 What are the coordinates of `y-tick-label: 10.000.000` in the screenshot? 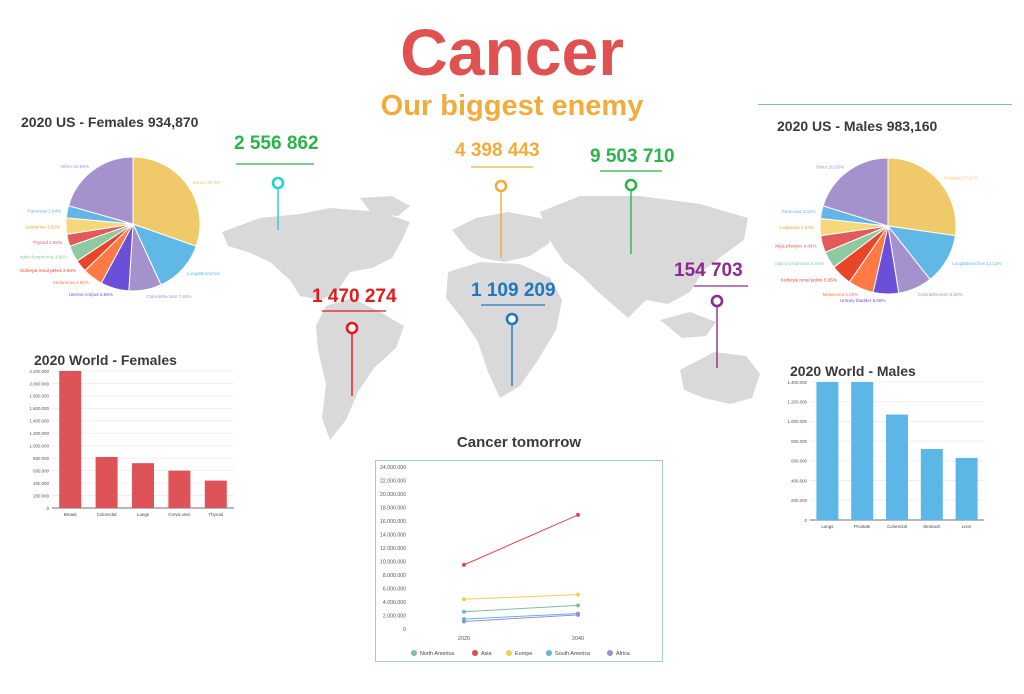 It's located at (393, 563).